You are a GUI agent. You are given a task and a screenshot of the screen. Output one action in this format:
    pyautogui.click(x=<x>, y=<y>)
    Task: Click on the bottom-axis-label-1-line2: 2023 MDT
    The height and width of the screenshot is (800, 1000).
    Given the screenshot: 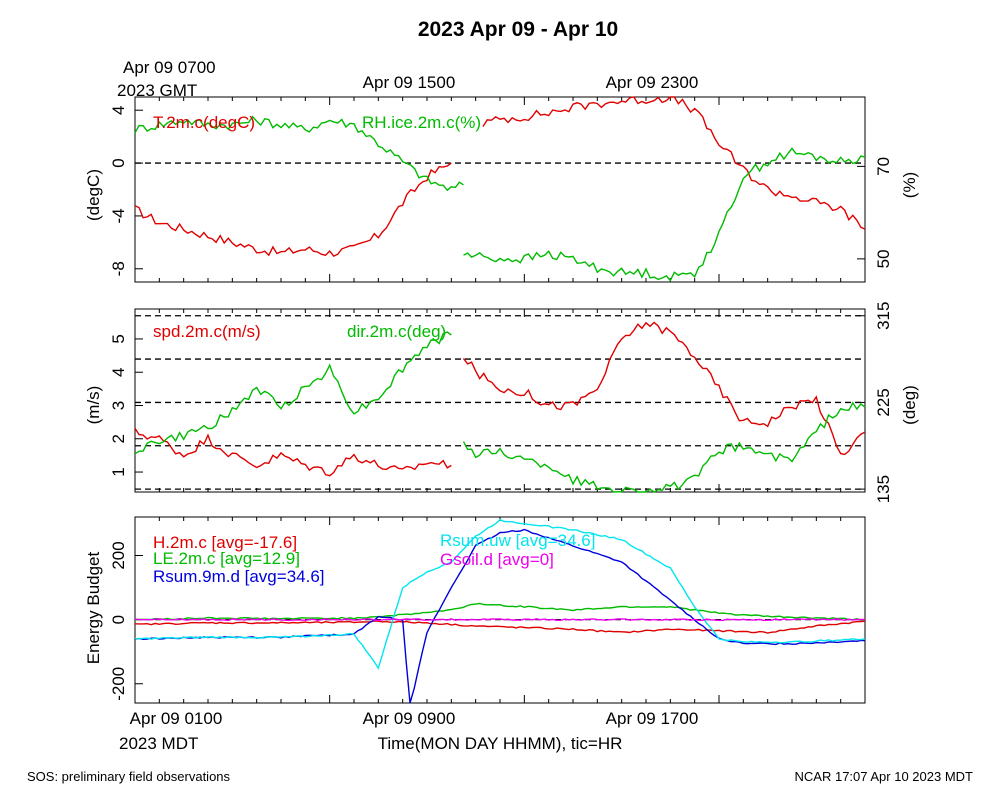 What is the action you would take?
    pyautogui.click(x=158, y=743)
    